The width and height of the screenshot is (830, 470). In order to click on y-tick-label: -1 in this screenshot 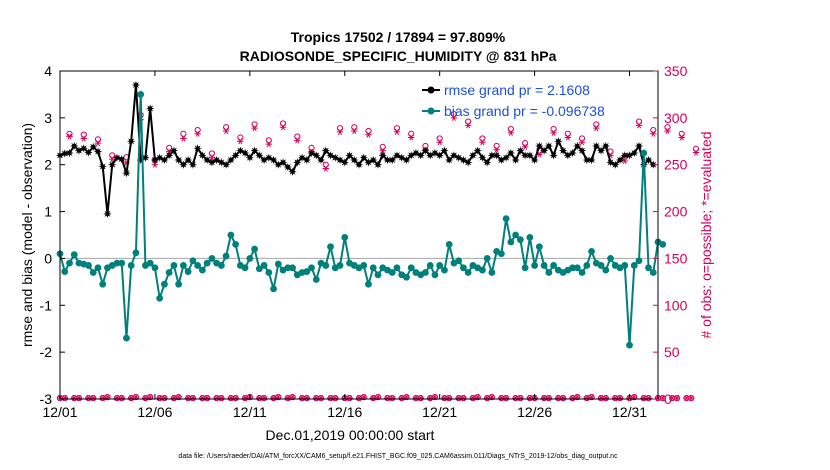, I will do `click(46, 305)`.